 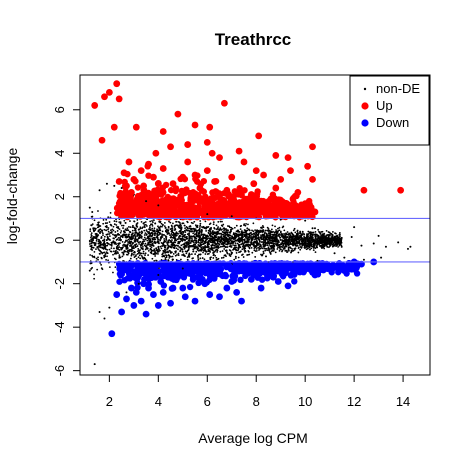 I want to click on x-tick-label: 10, so click(x=305, y=401).